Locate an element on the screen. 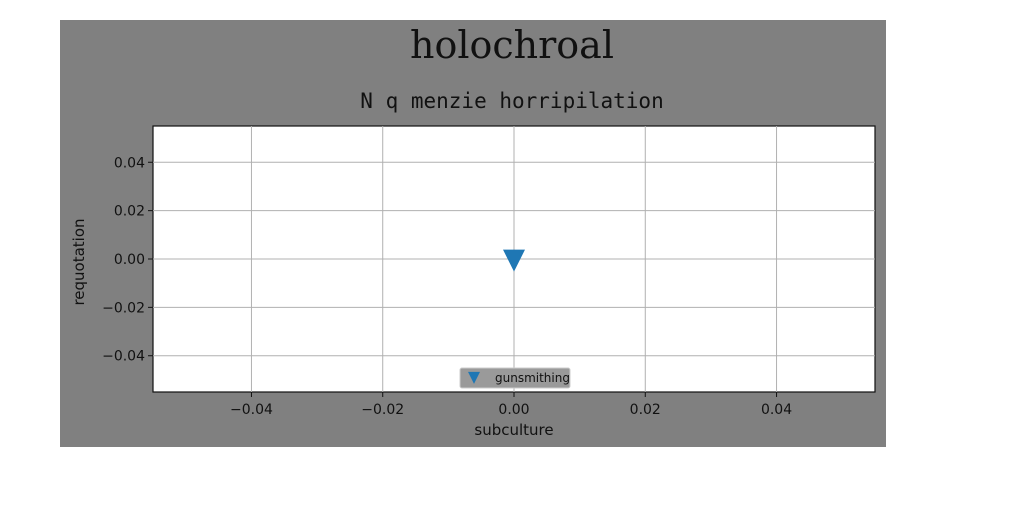  x-axis-ticks: −0.04 −0.02 0.00 0.02 0.04 is located at coordinates (511, 405).